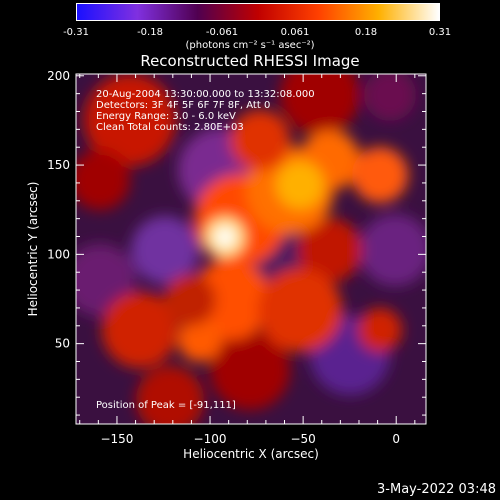 This screenshot has height=500, width=500. Describe the element at coordinates (205, 94) in the screenshot. I see `annotation-time-range: 20-Aug-2004 13:30:00.000 to 13:32:08.000` at that location.